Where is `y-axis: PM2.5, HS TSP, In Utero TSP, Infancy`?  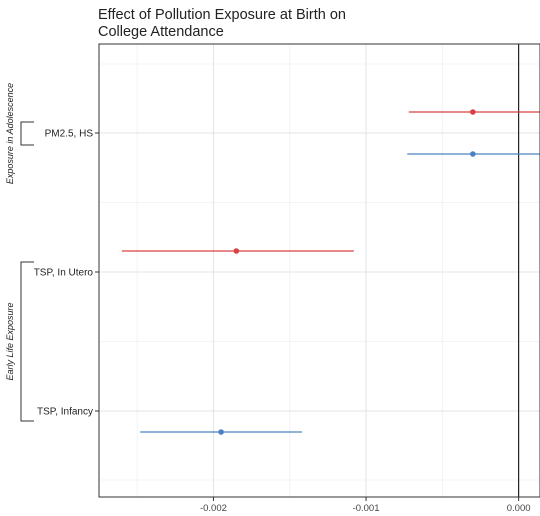
y-axis: PM2.5, HS TSP, In Utero TSP, Infancy is located at coordinates (66, 273).